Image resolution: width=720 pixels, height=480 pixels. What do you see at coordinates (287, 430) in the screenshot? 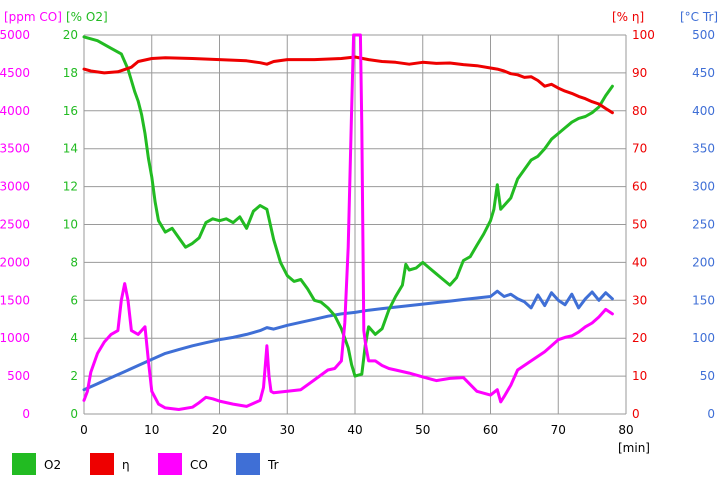
I see `x-tick-label: 30` at bounding box center [287, 430].